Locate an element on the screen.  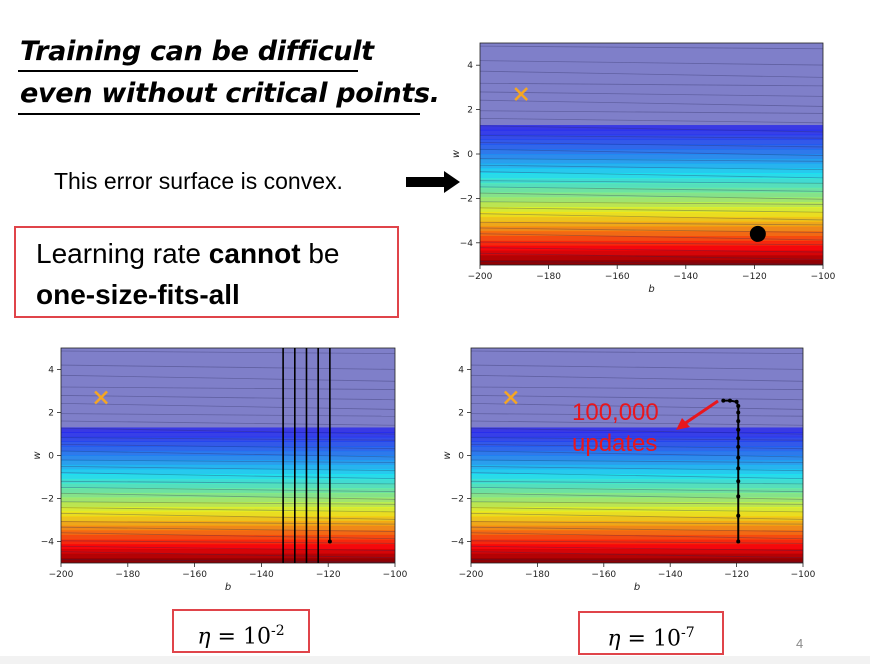
eta-left-symbol: η is located at coordinates (204, 637).